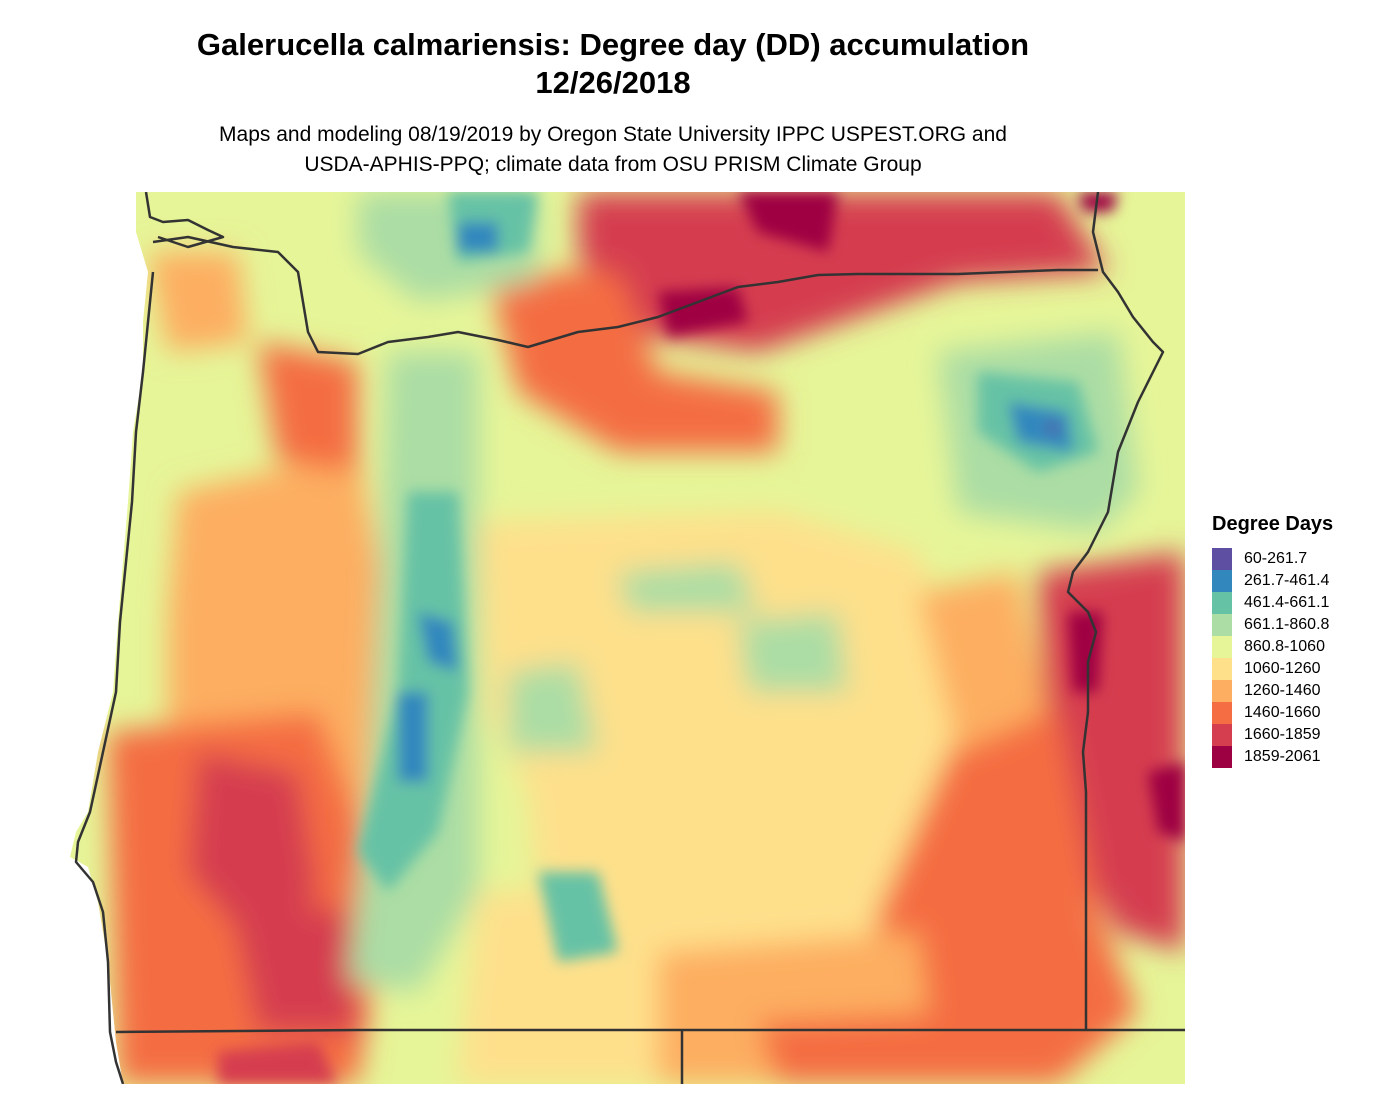 This screenshot has width=1399, height=1096. I want to click on legend-item: 60-261.7, so click(1297, 559).